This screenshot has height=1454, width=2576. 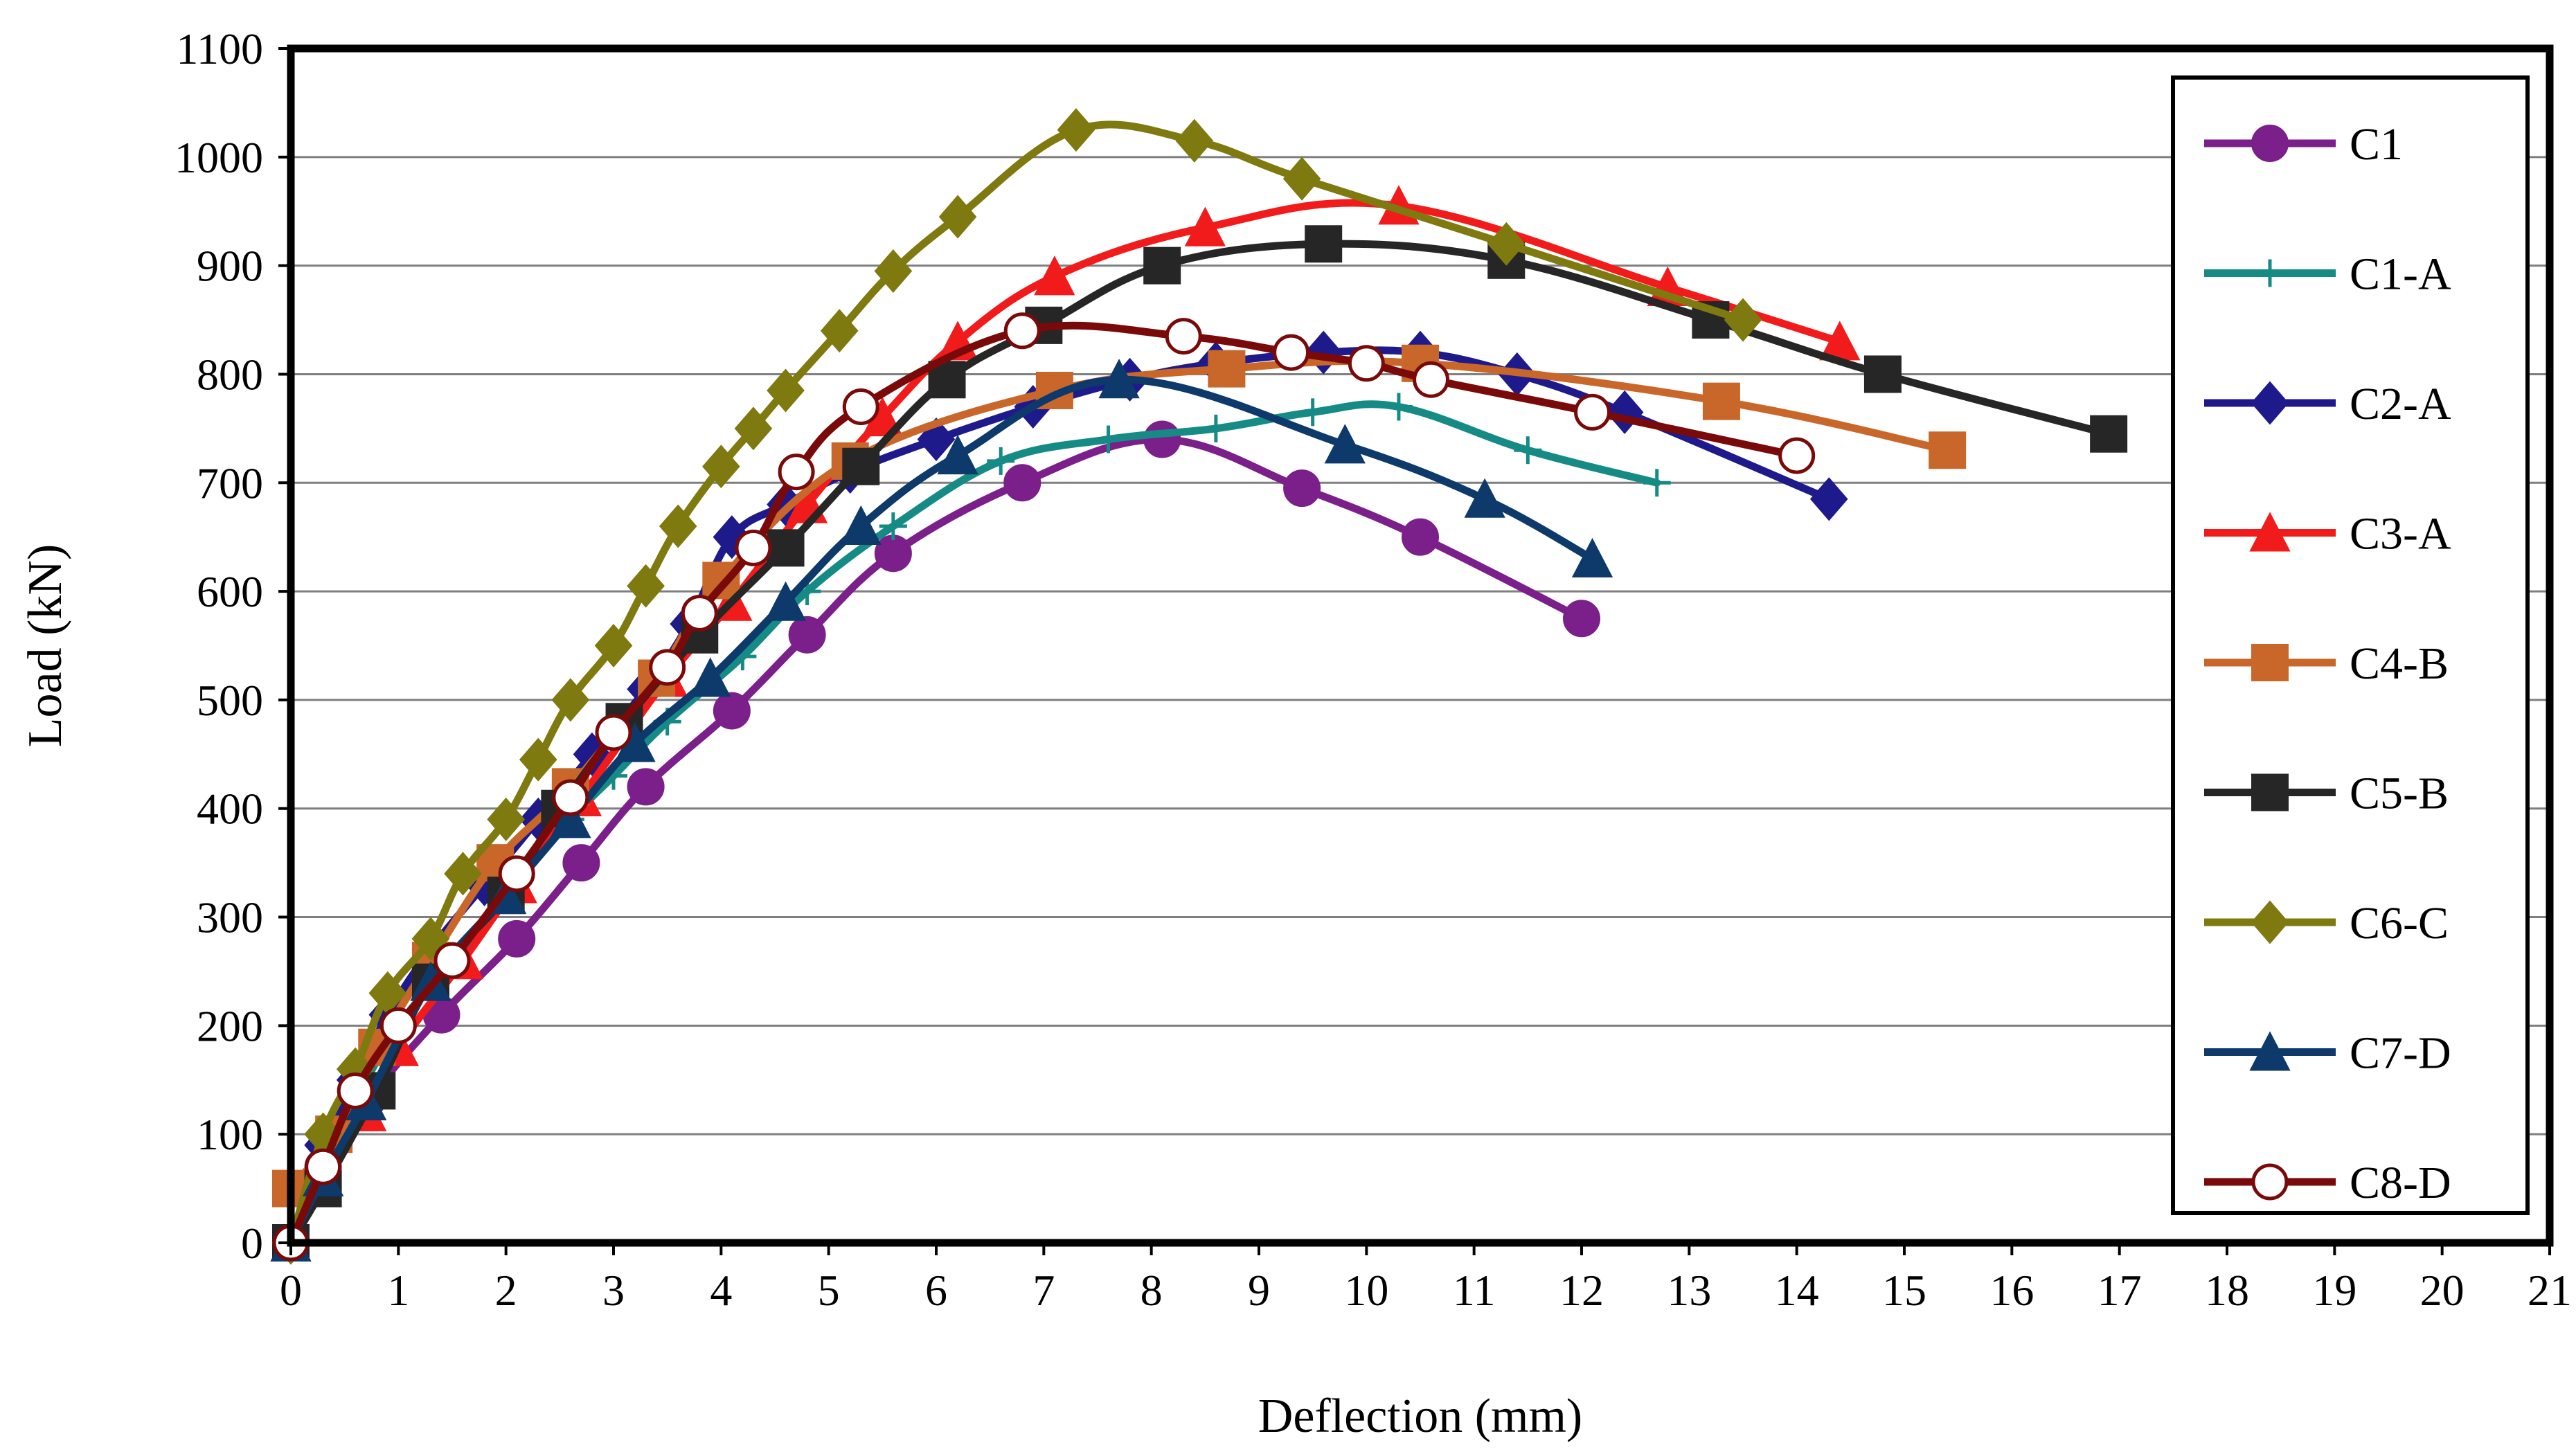 What do you see at coordinates (2327, 274) in the screenshot?
I see `legend-item-c1-a: C1-A` at bounding box center [2327, 274].